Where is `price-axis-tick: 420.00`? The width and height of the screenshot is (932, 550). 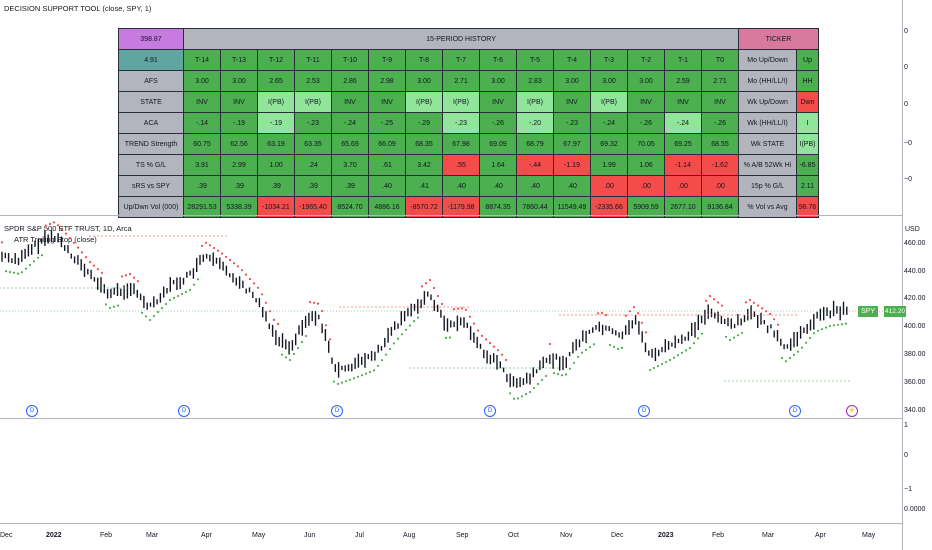
price-axis-tick: 420.00 is located at coordinates (915, 298).